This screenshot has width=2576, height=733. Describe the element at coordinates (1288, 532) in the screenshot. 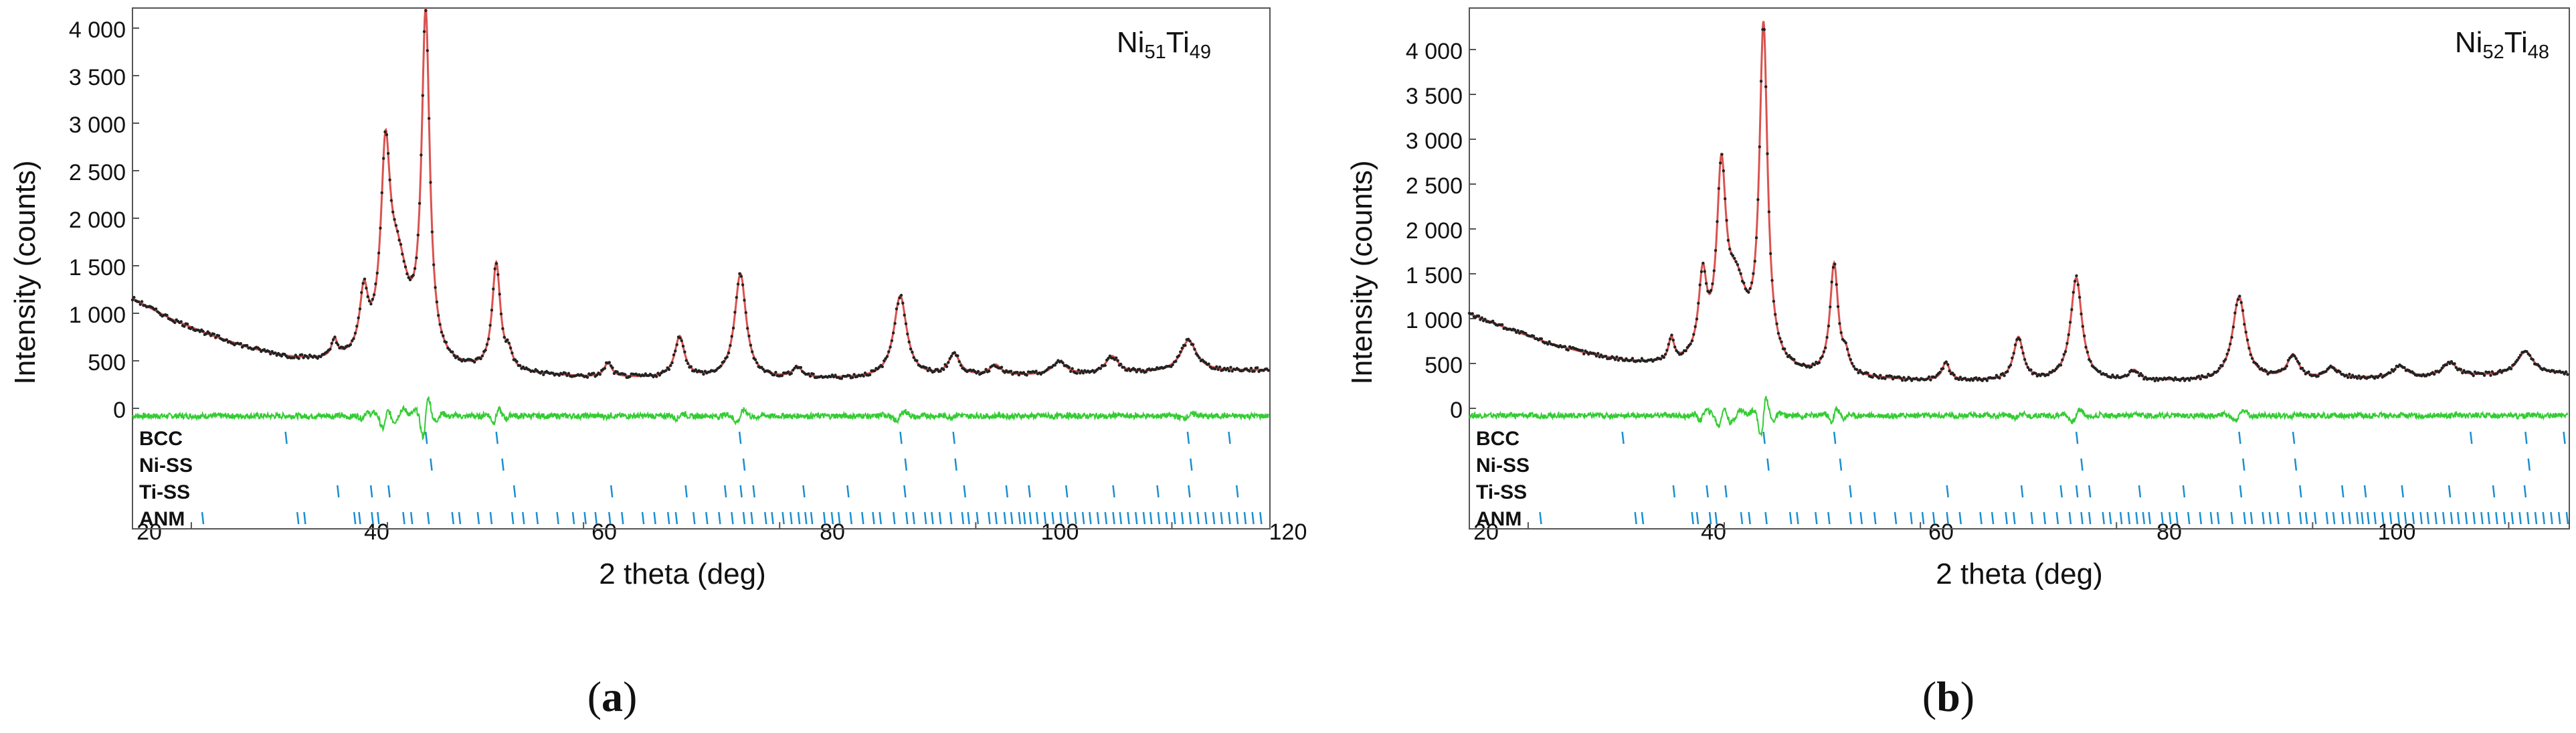

I see `x-tick-label-a: 120` at that location.